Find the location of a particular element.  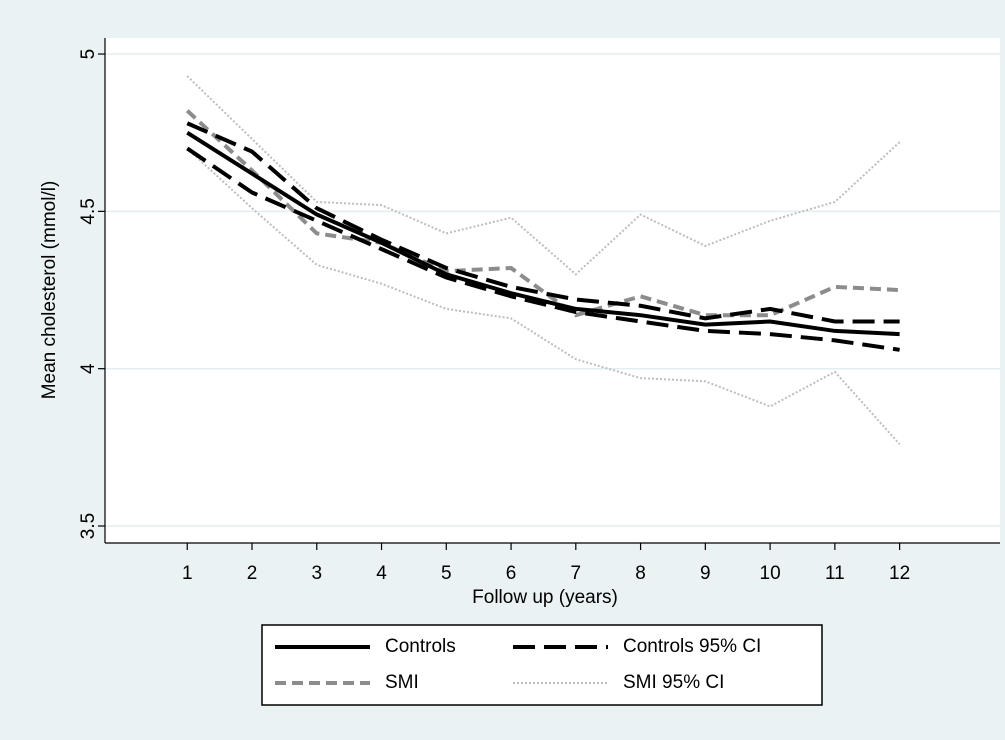

x-tick-label: 4 is located at coordinates (381, 573).